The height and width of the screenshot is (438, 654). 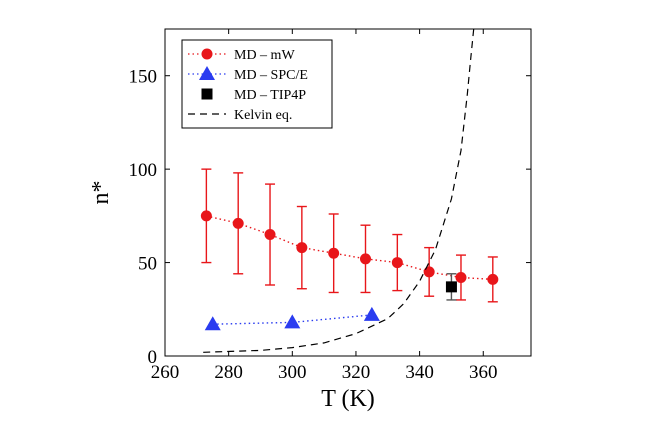 I want to click on y-axis-title: n*, so click(x=101, y=193).